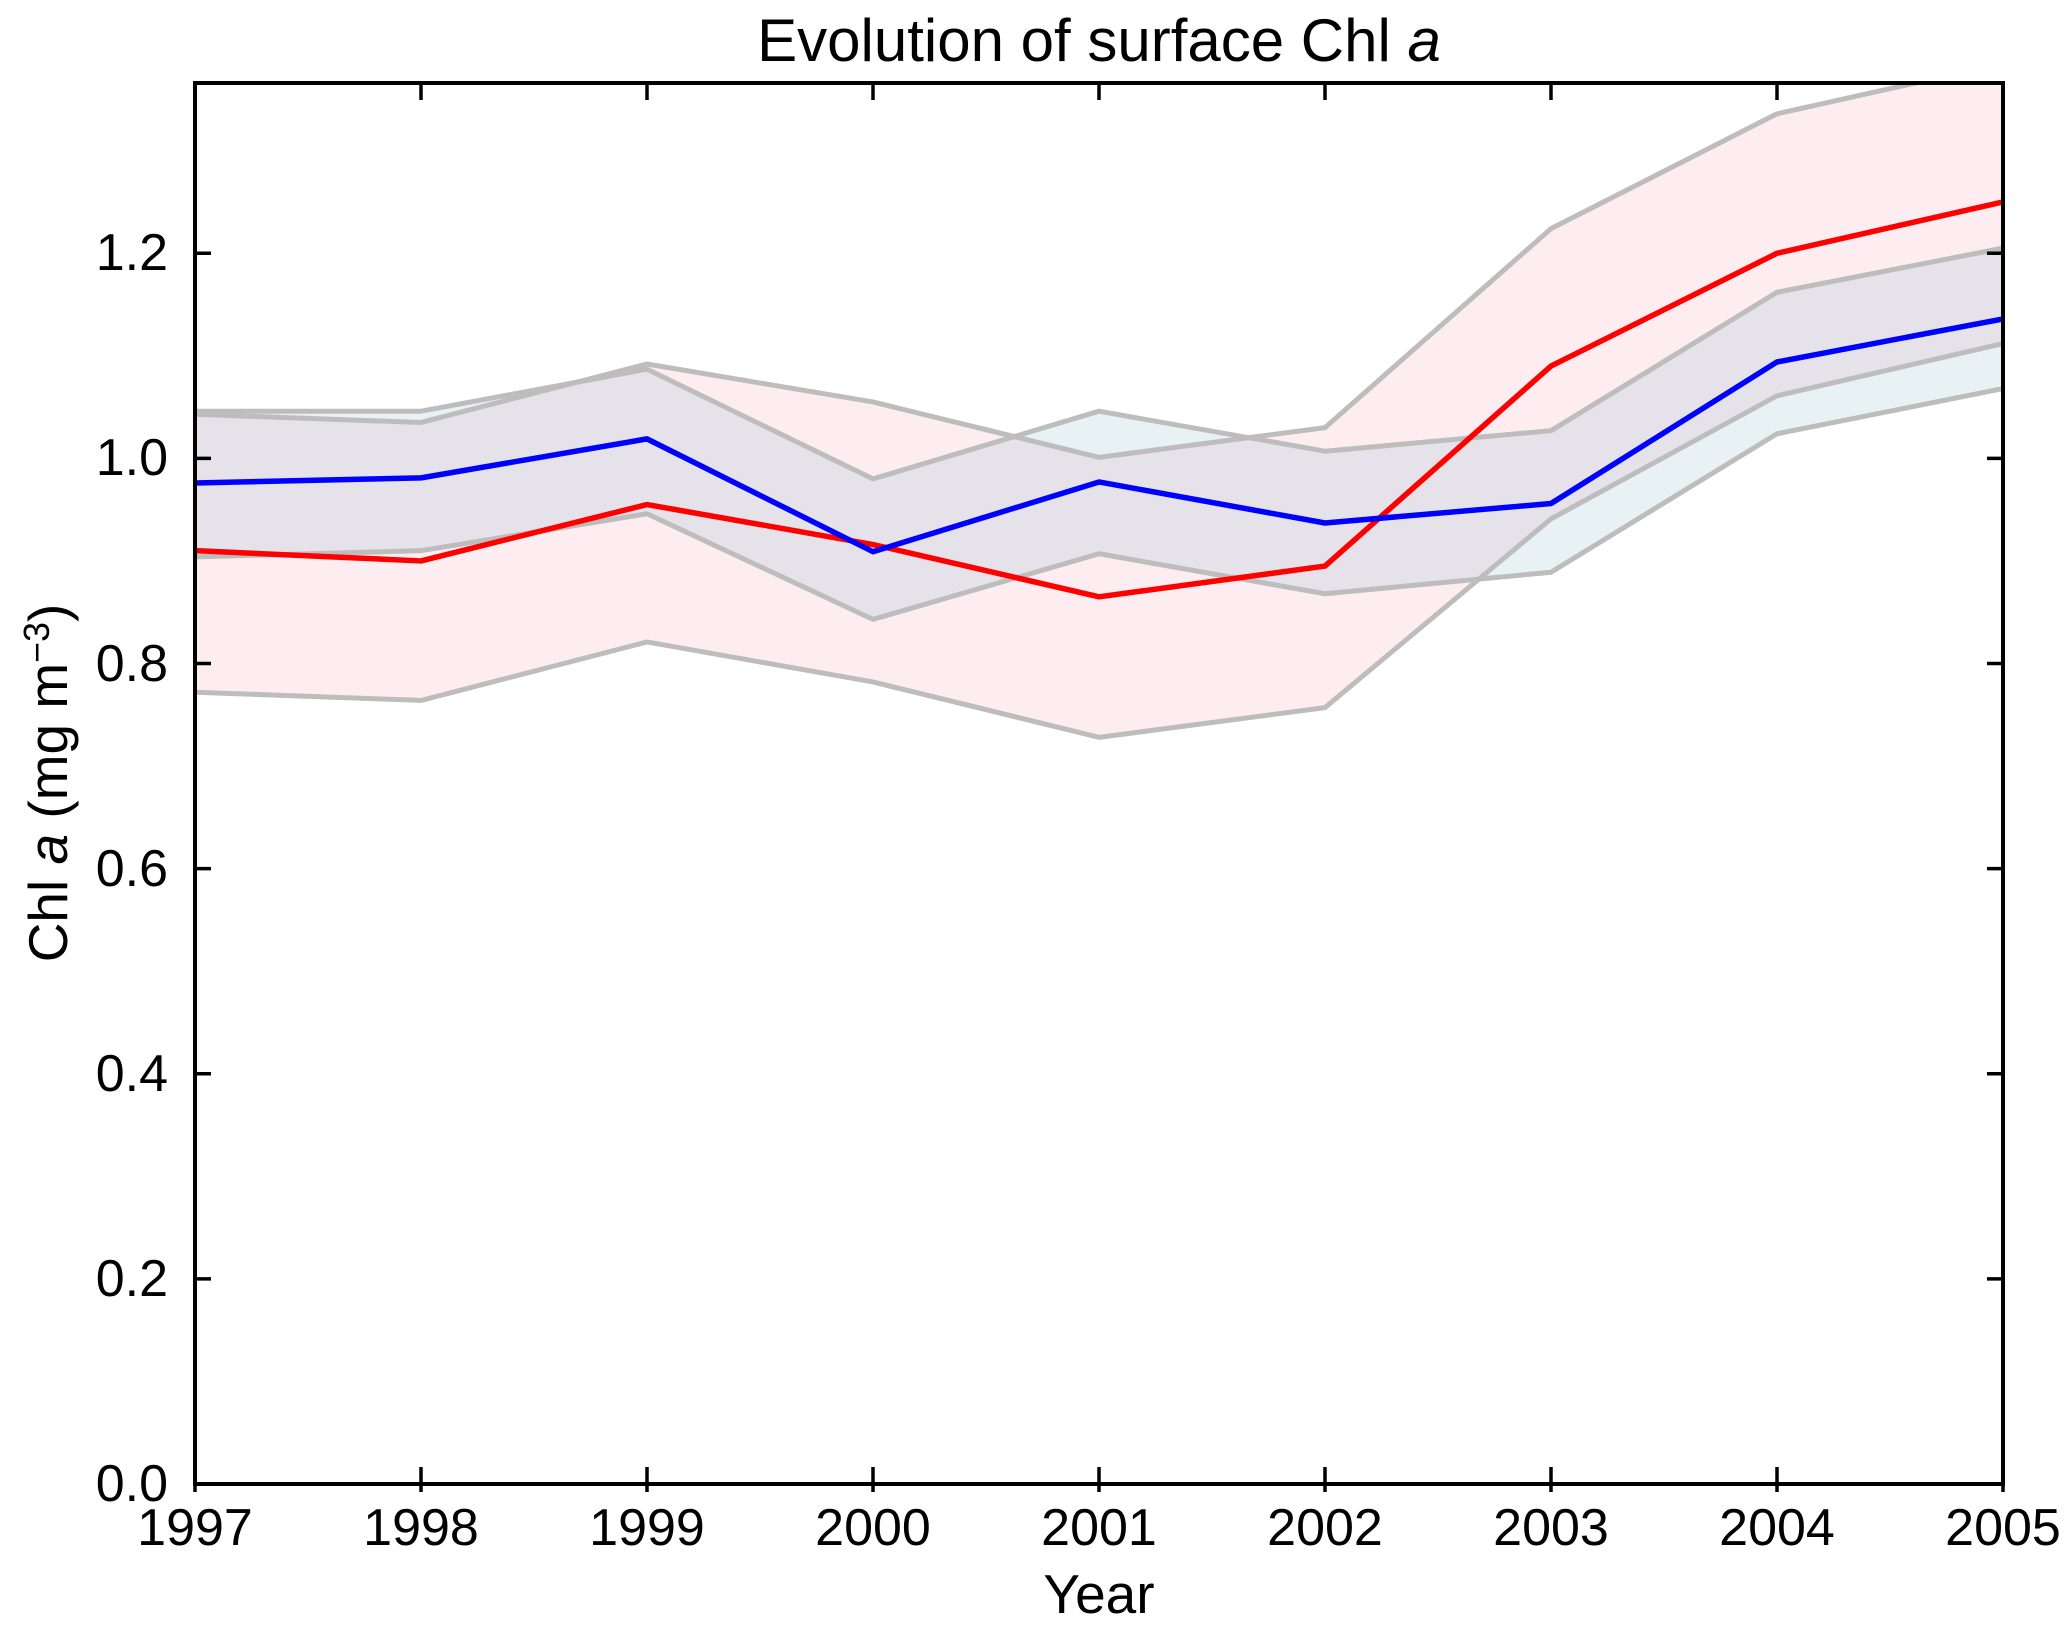  Describe the element at coordinates (1099, 363) in the screenshot. I see `blue-band-upper-edge` at that location.